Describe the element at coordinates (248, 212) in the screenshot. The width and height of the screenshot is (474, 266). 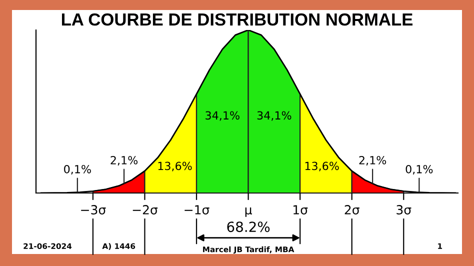
I see `x-tick-label: μ` at that location.